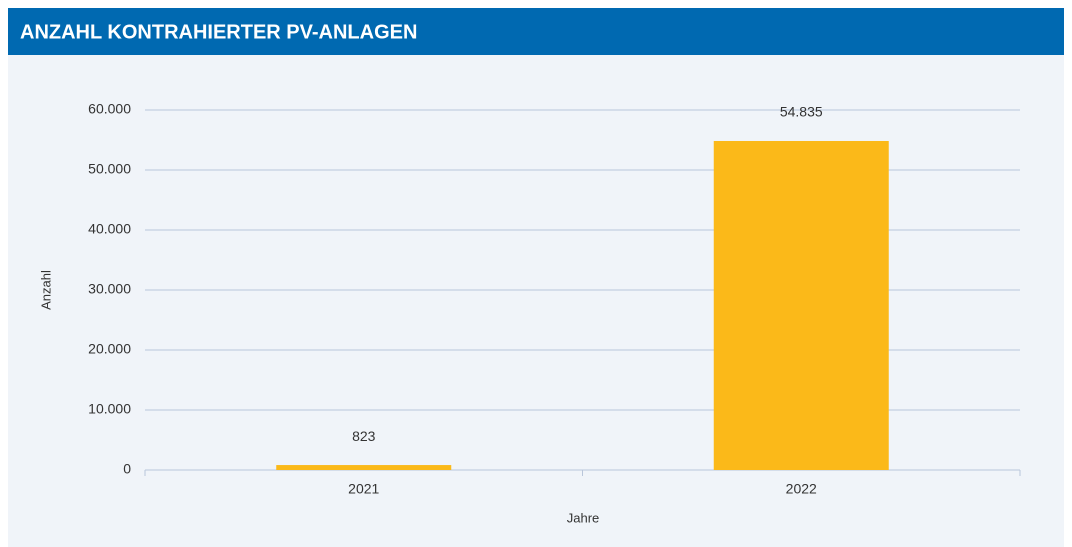 The image size is (1072, 547). Describe the element at coordinates (127, 469) in the screenshot. I see `y-tick-label: 0` at that location.